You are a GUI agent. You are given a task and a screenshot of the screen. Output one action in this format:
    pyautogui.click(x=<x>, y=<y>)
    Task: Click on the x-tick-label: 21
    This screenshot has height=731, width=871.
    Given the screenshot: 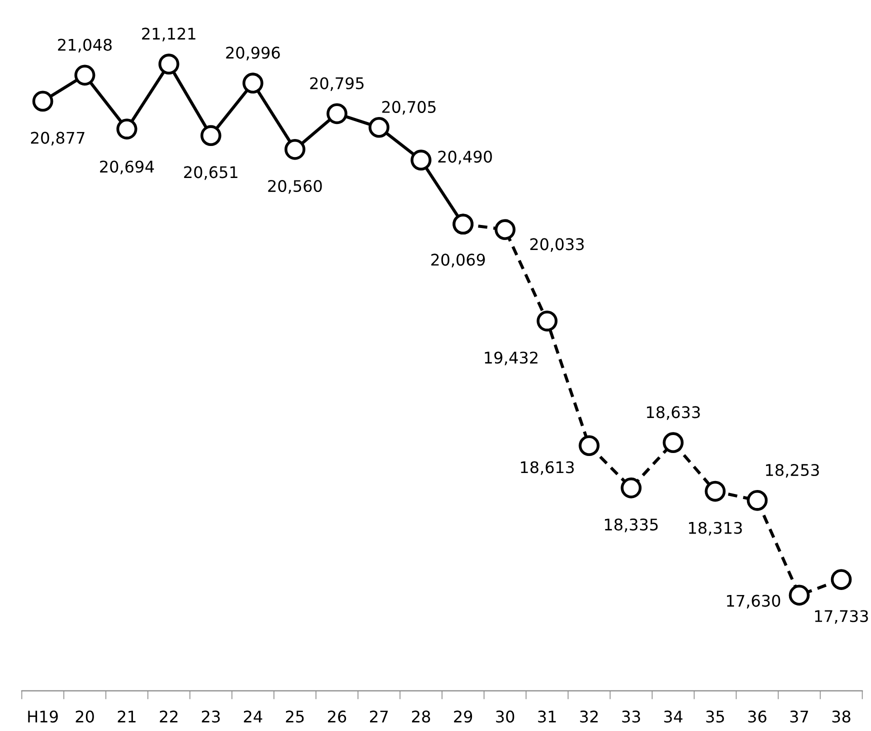 What is the action you would take?
    pyautogui.click(x=127, y=716)
    